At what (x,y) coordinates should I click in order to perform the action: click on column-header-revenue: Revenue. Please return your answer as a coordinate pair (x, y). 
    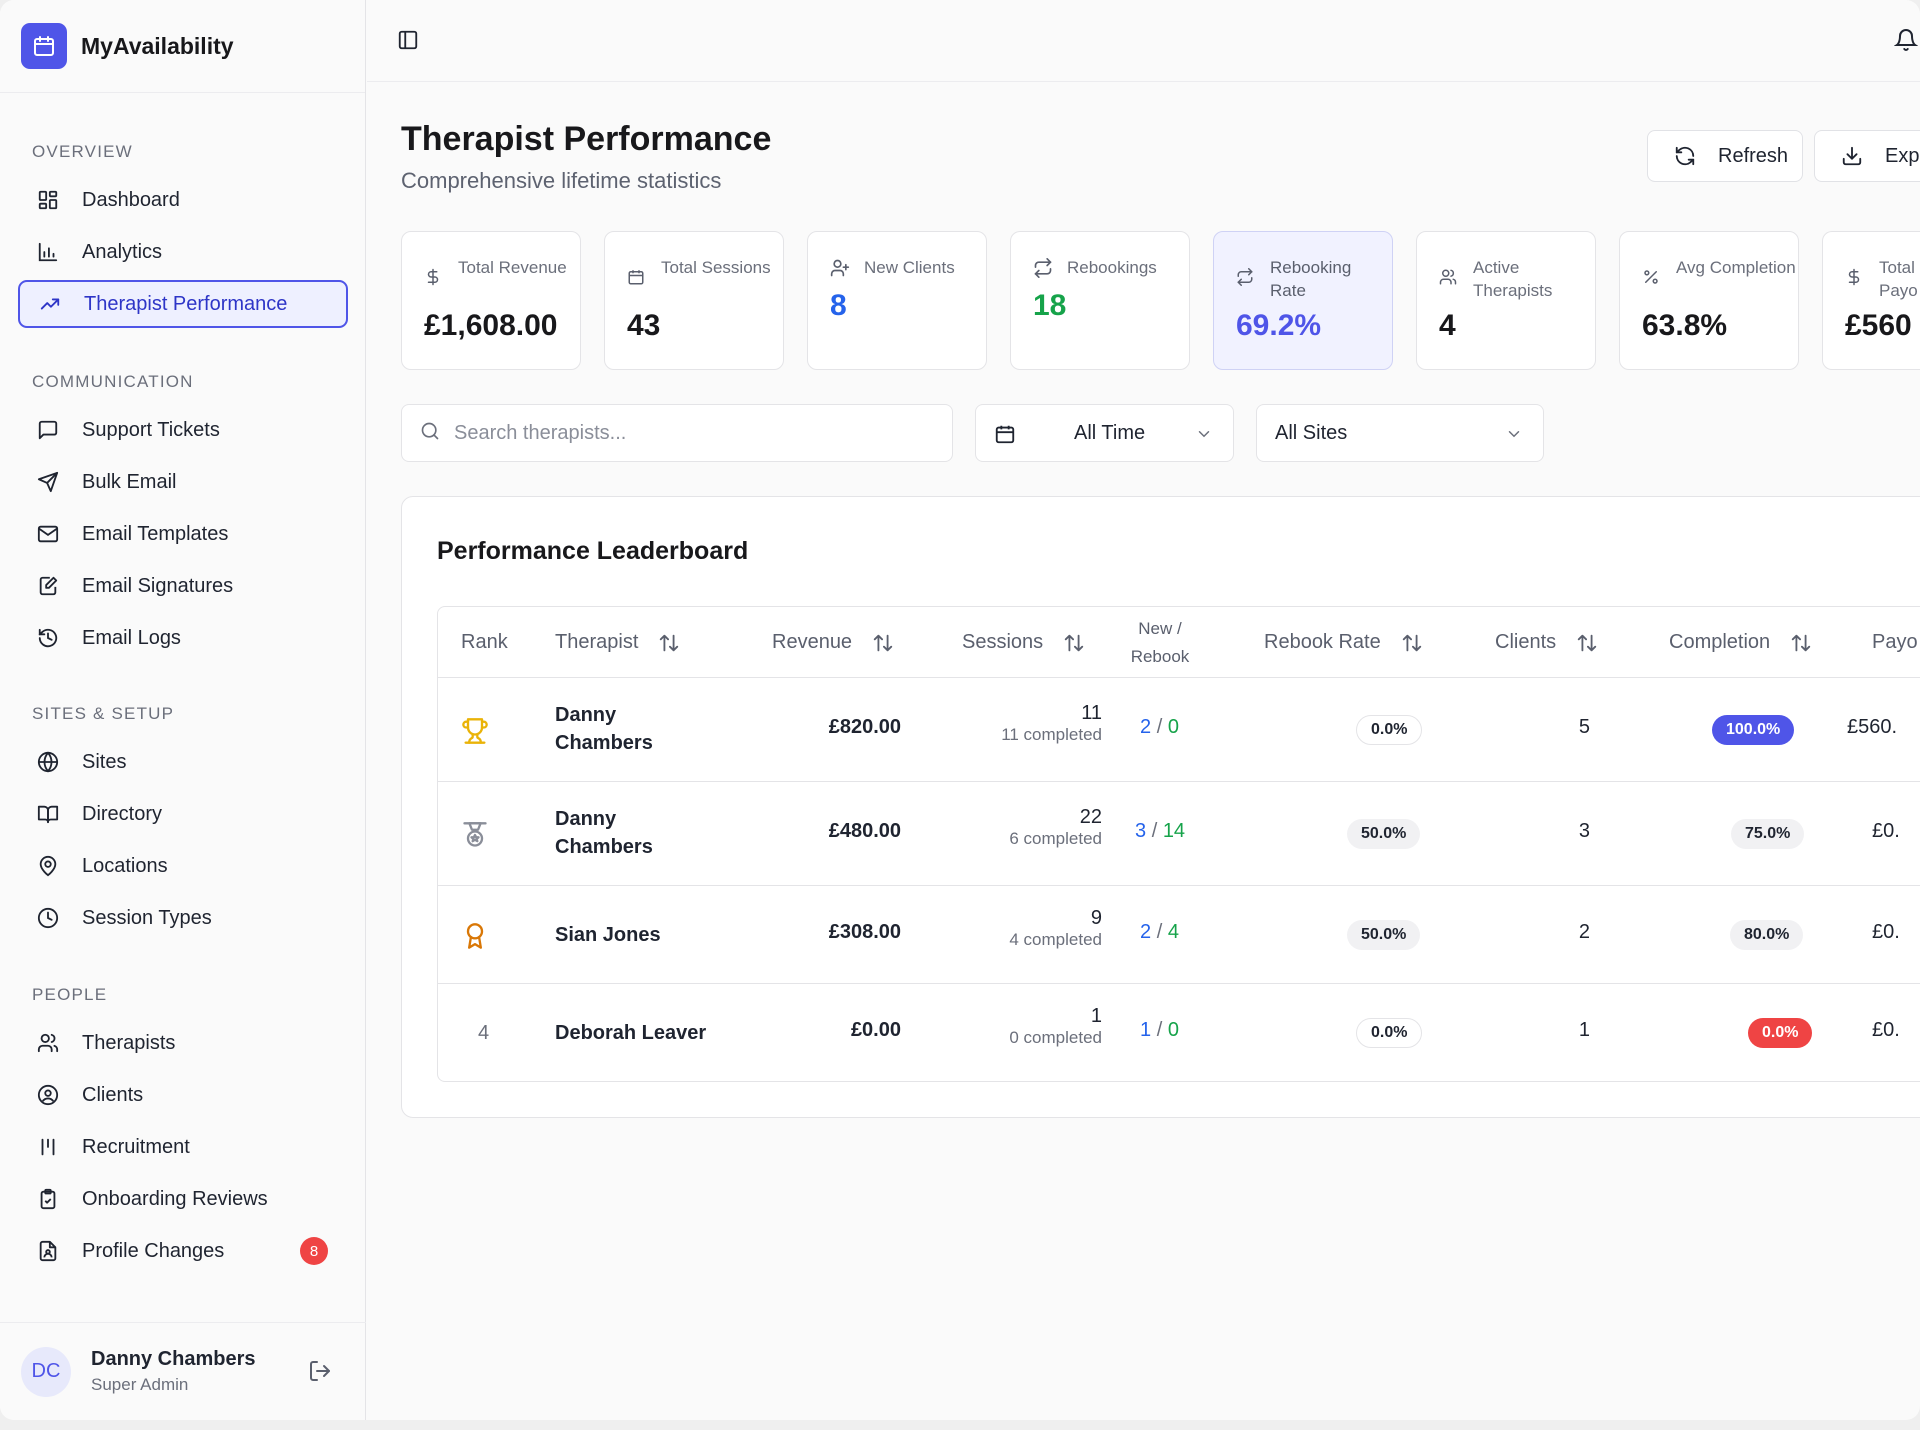
    Looking at the image, I should click on (833, 642).